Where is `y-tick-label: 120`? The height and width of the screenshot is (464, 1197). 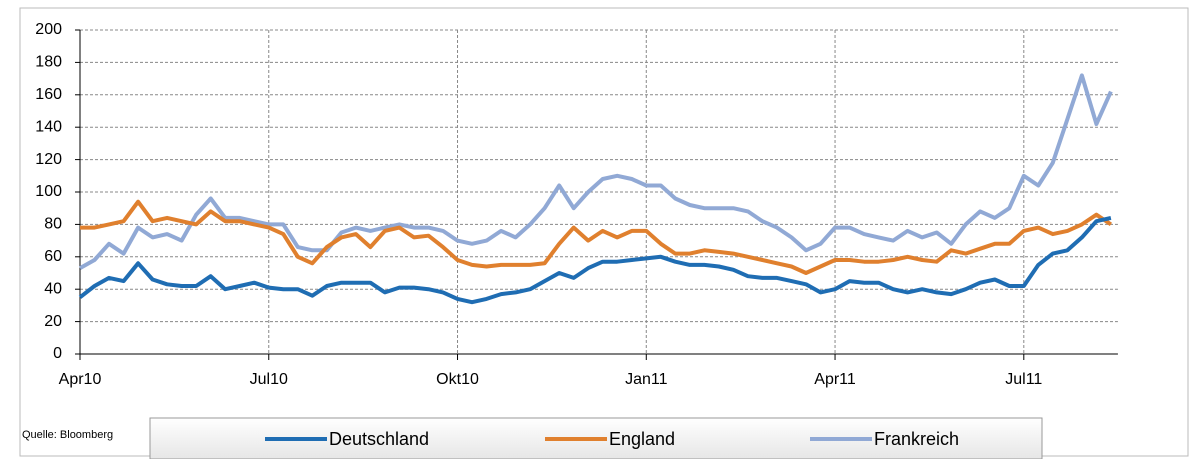 y-tick-label: 120 is located at coordinates (48, 159).